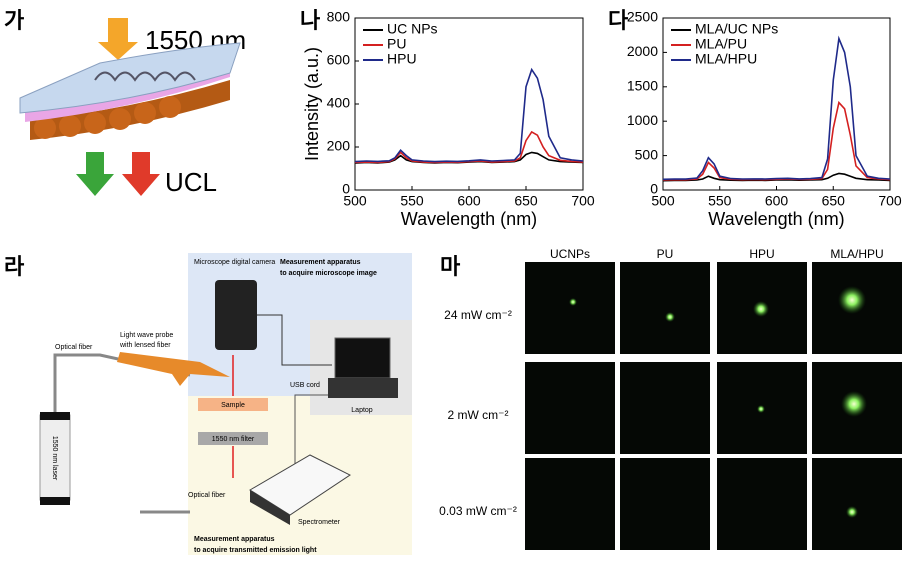 This screenshot has width=904, height=585. I want to click on y-tick-label: 200, so click(339, 146).